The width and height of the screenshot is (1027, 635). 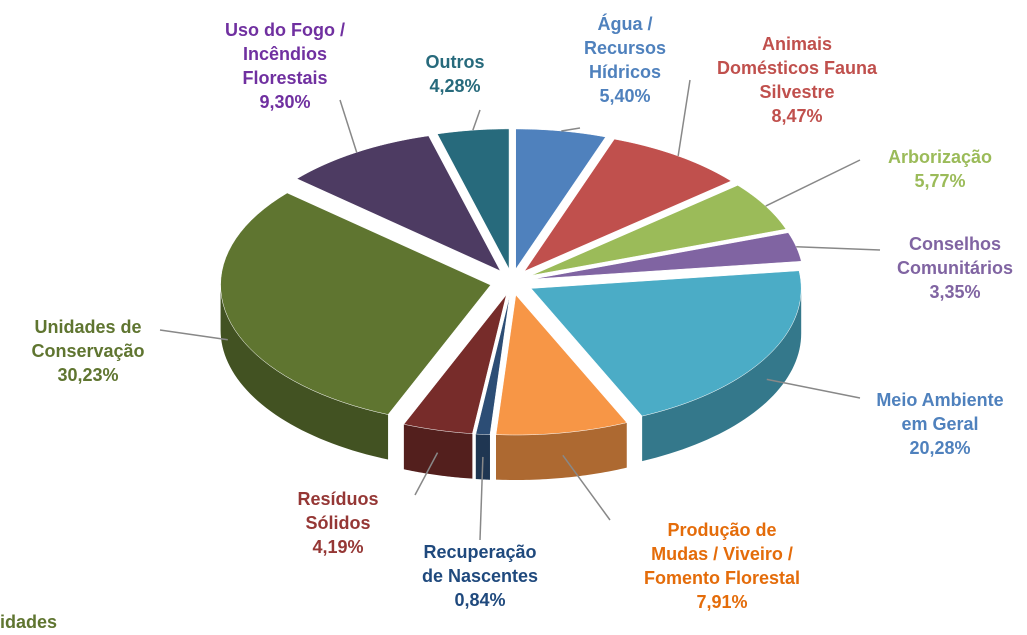 What do you see at coordinates (480, 600) in the screenshot?
I see `value-label: 0,84%` at bounding box center [480, 600].